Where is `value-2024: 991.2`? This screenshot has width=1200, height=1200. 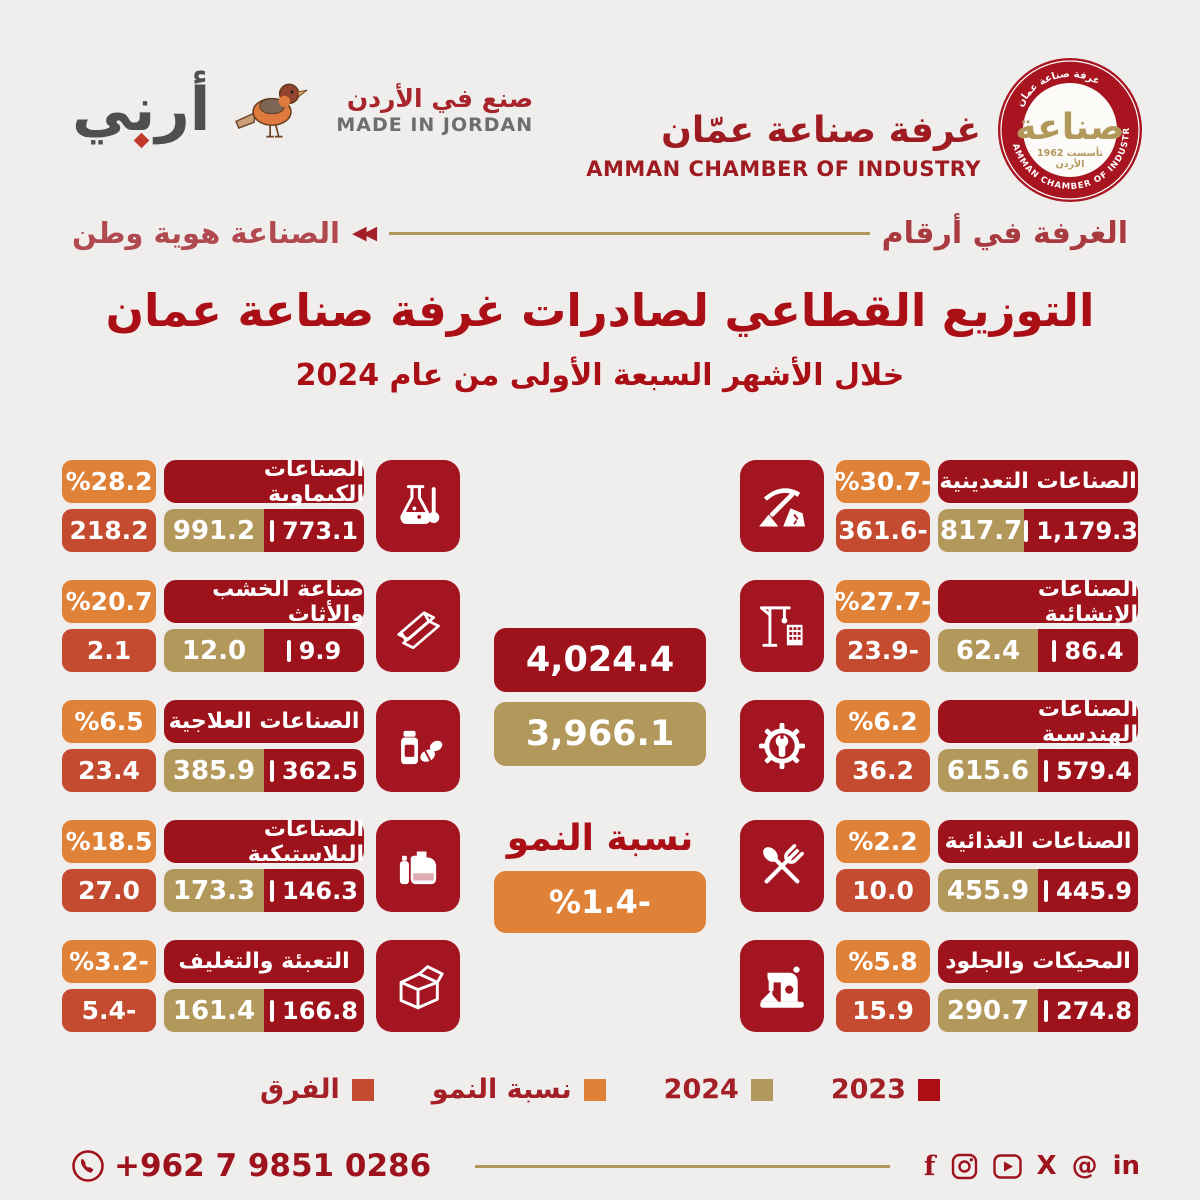 value-2024: 991.2 is located at coordinates (214, 530).